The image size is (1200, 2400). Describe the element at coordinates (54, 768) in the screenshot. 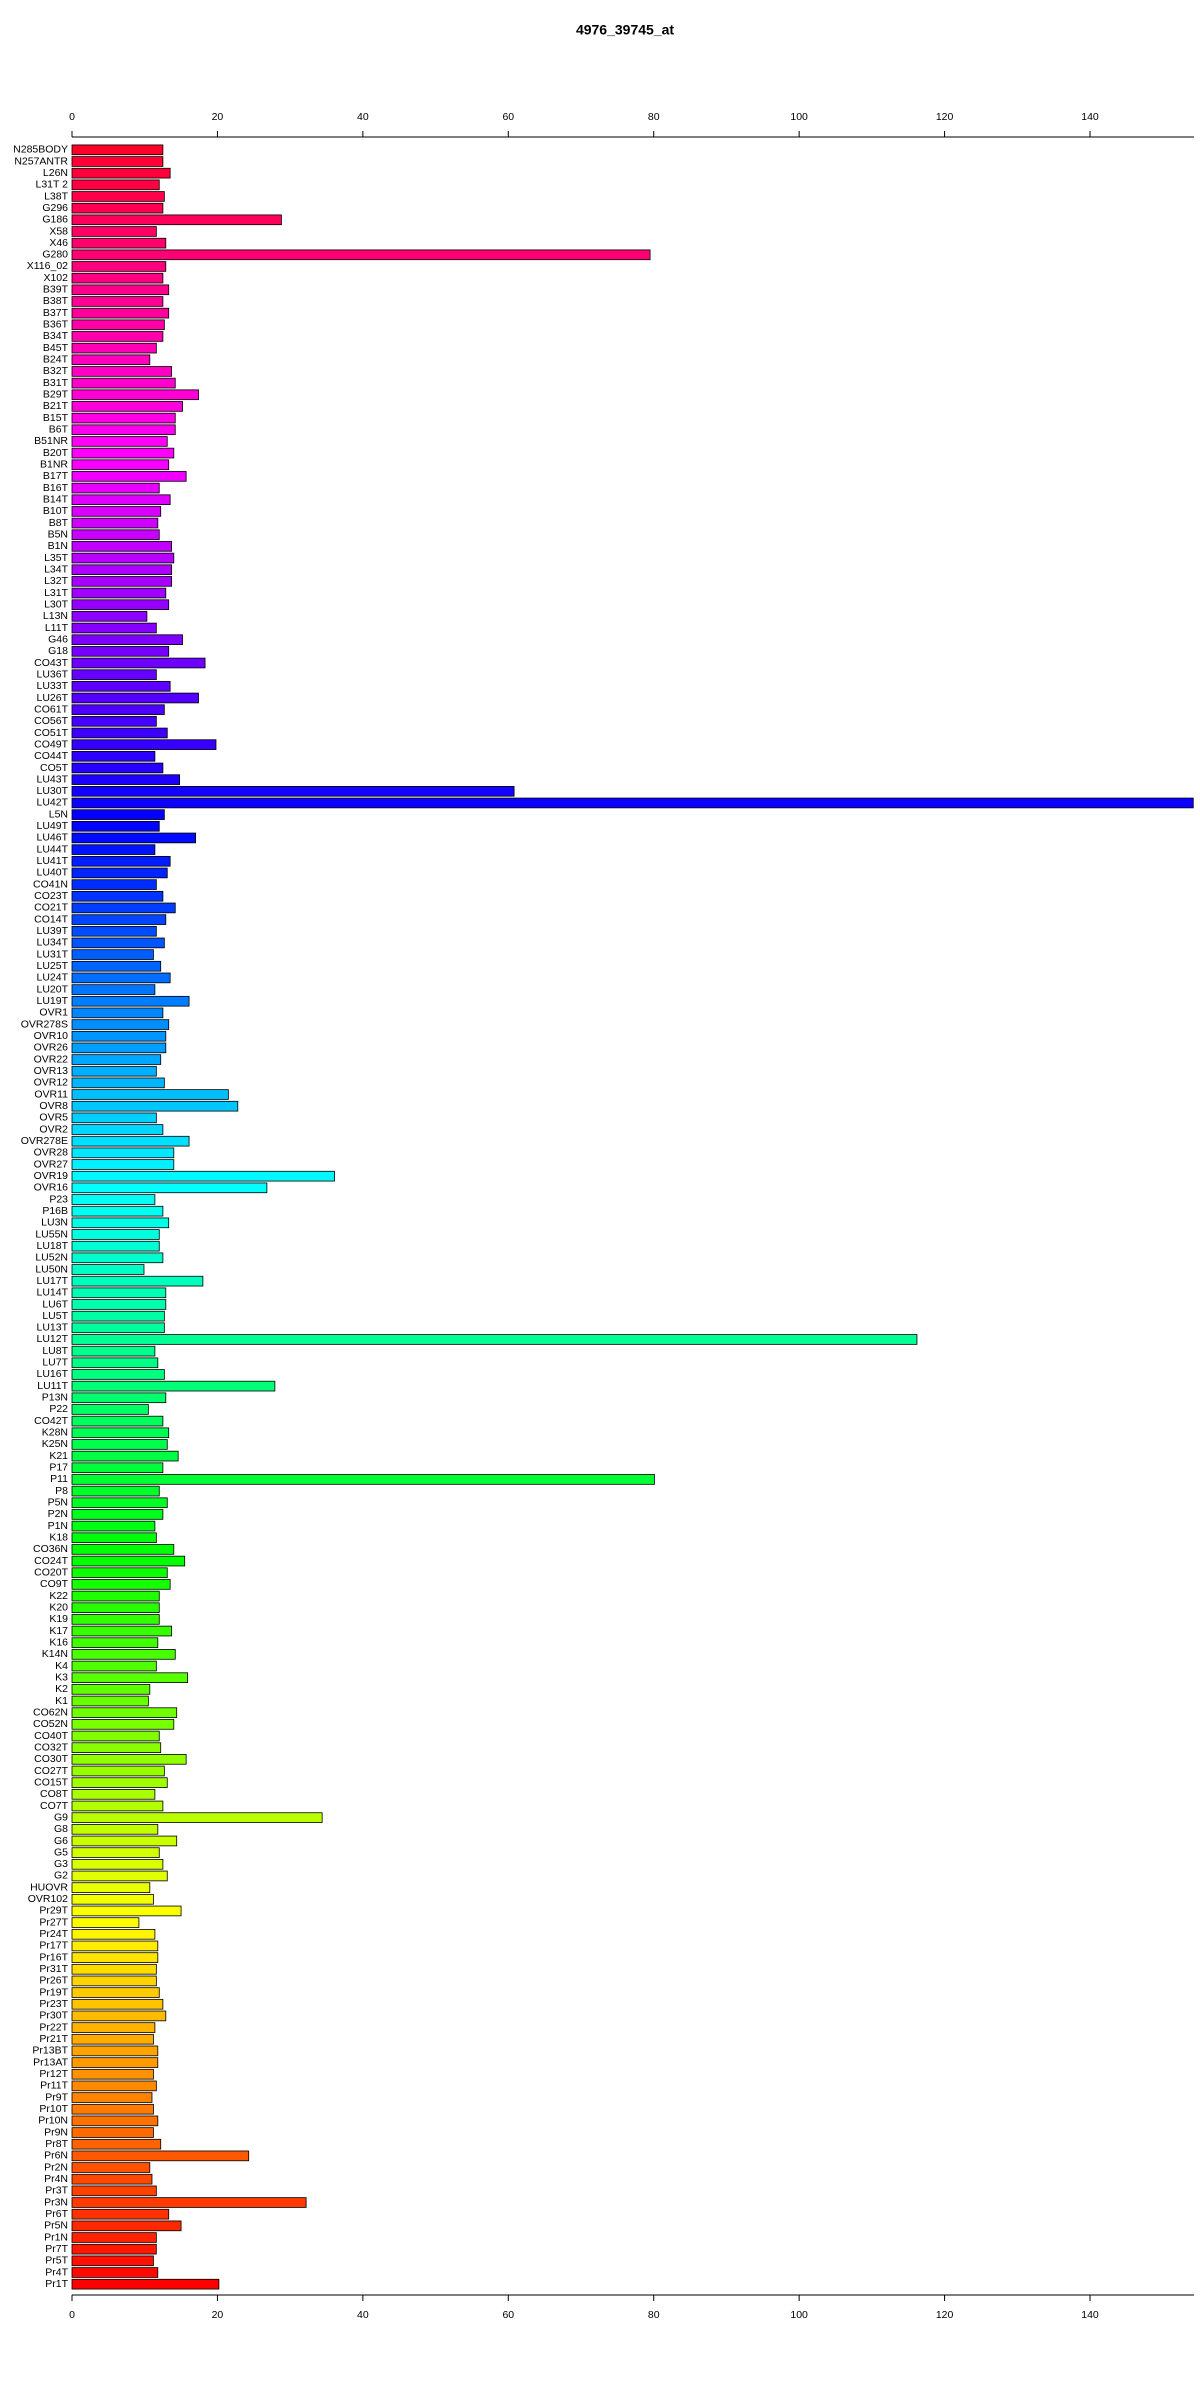

I see `y-tick-label: CO5T` at that location.